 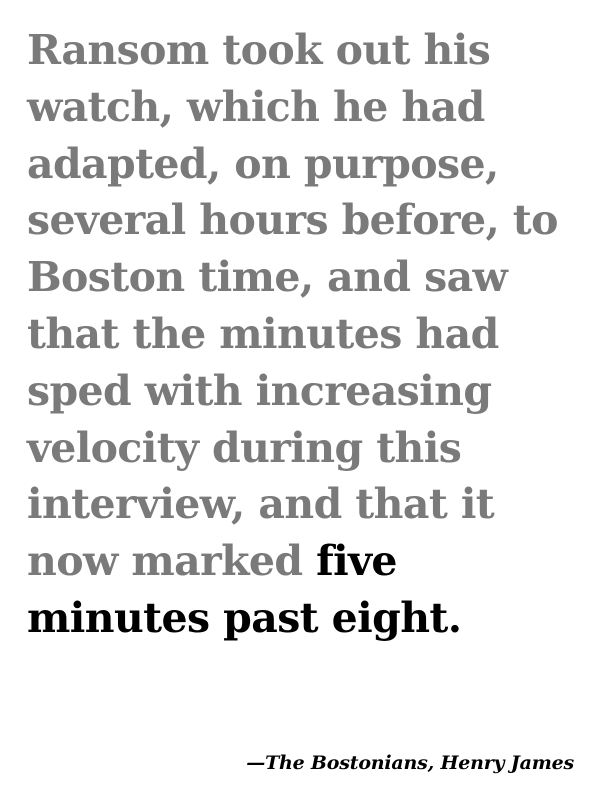 I want to click on quote-line: adapted, on purpose,, so click(x=263, y=163).